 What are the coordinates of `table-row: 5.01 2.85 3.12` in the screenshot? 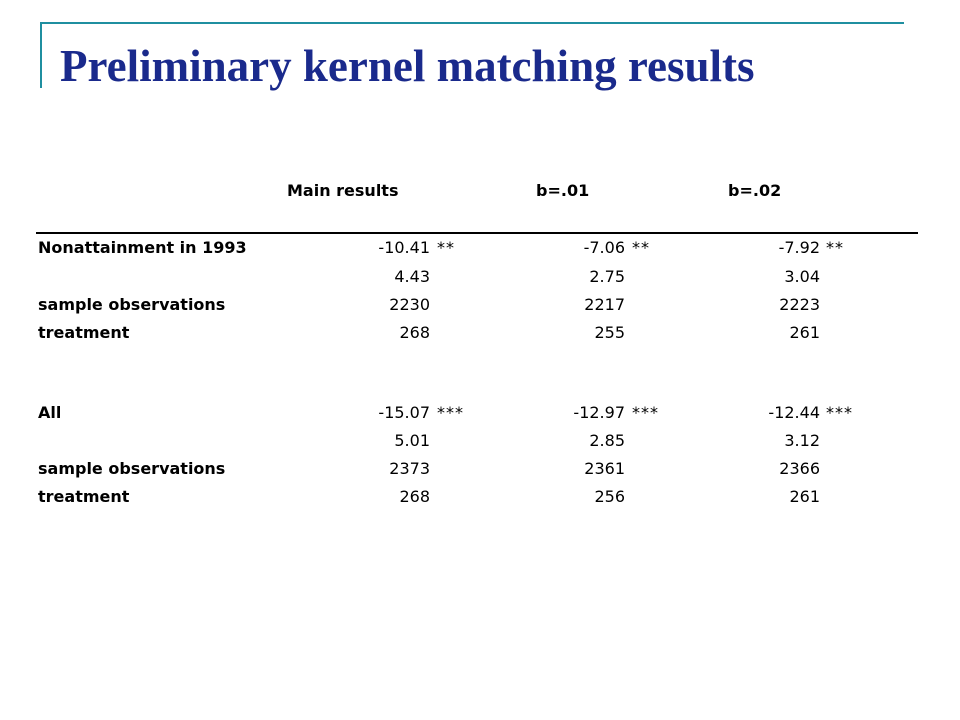 It's located at (480, 444).